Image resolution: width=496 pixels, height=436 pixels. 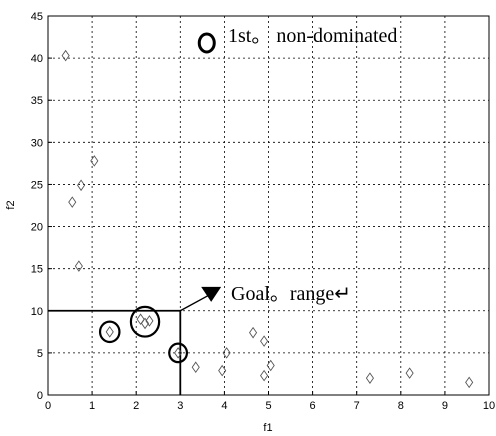 What do you see at coordinates (40, 354) in the screenshot?
I see `y-tick-label: 5` at bounding box center [40, 354].